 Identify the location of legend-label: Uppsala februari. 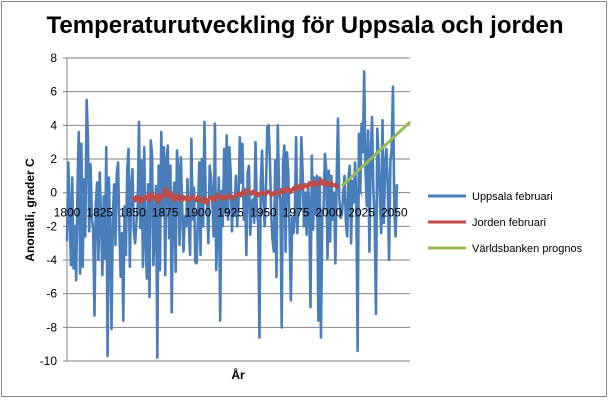
(512, 197).